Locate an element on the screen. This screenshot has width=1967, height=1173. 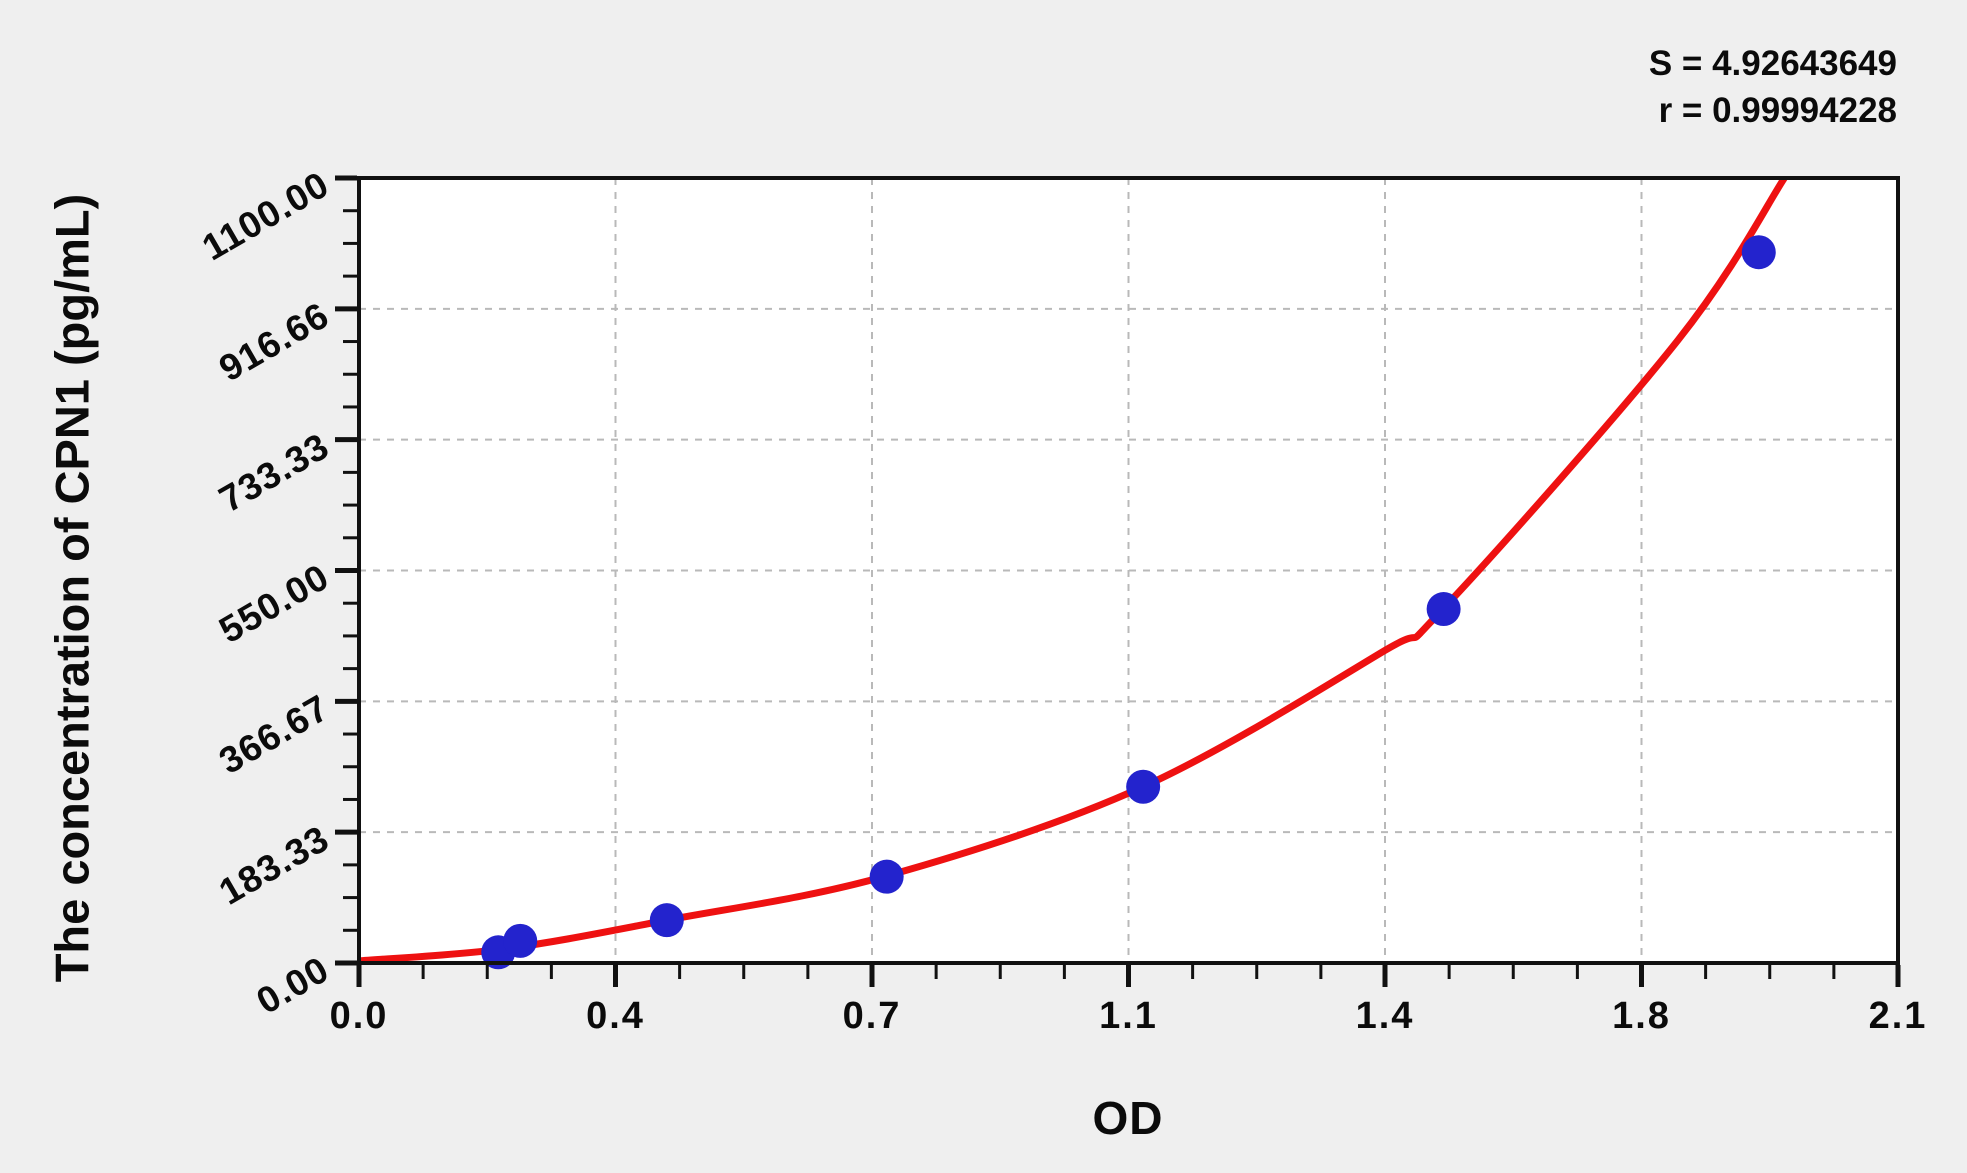
x-tick-label: 2.1 is located at coordinates (1898, 1016).